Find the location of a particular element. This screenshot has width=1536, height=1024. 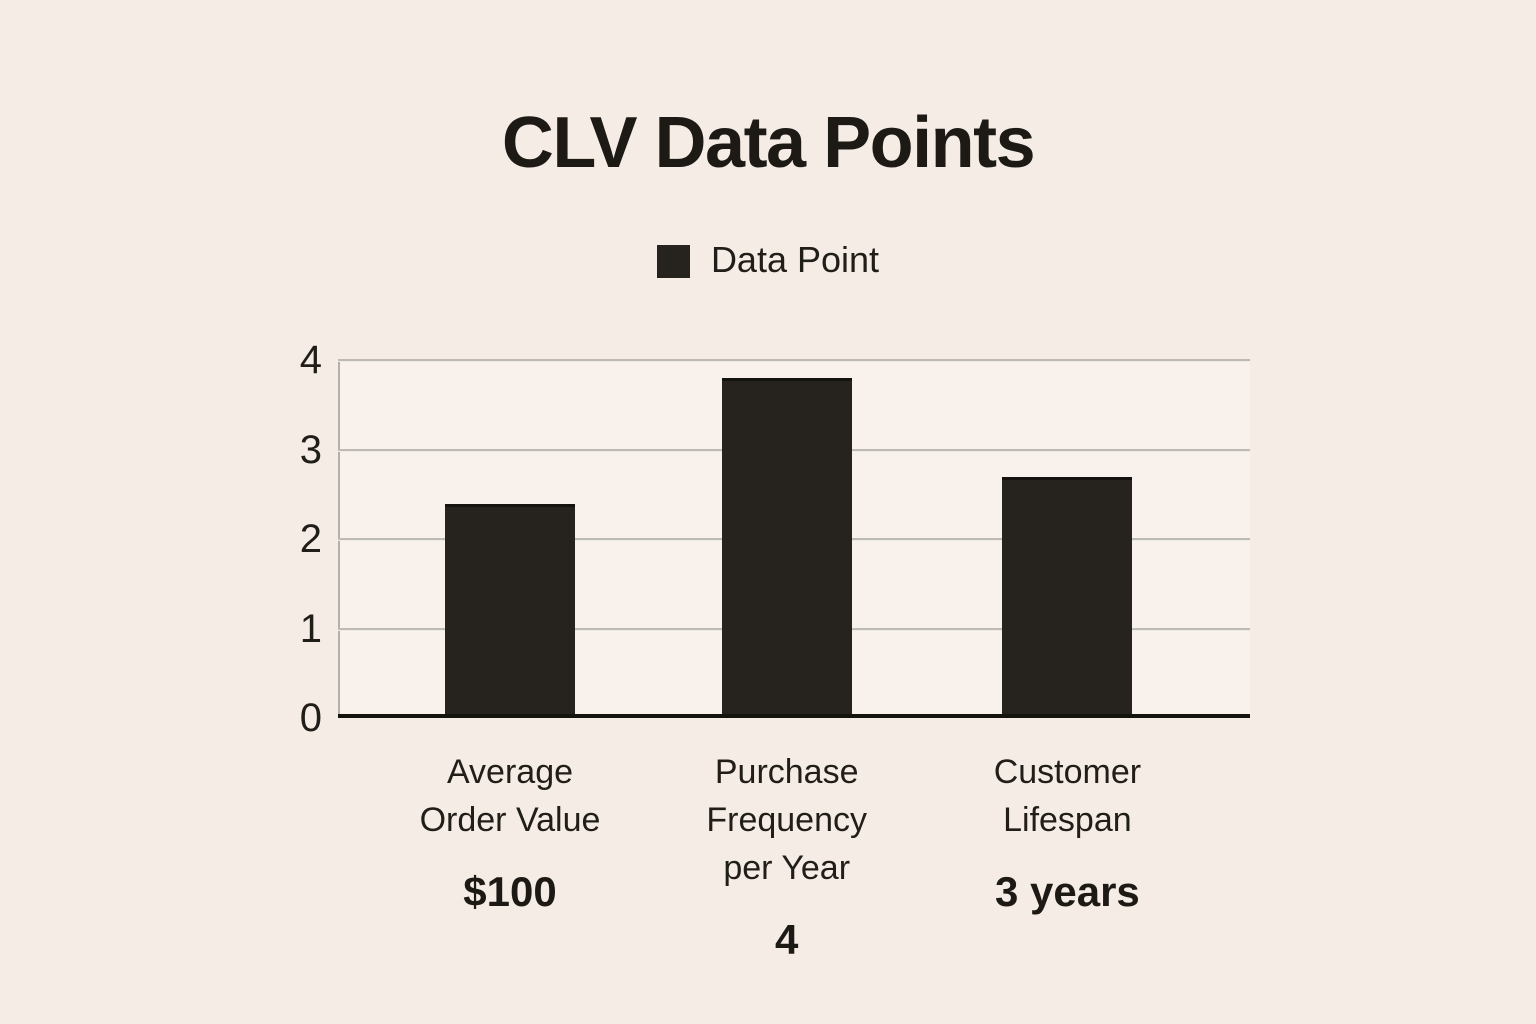

x-value-label: 3 years is located at coordinates (1067, 891).